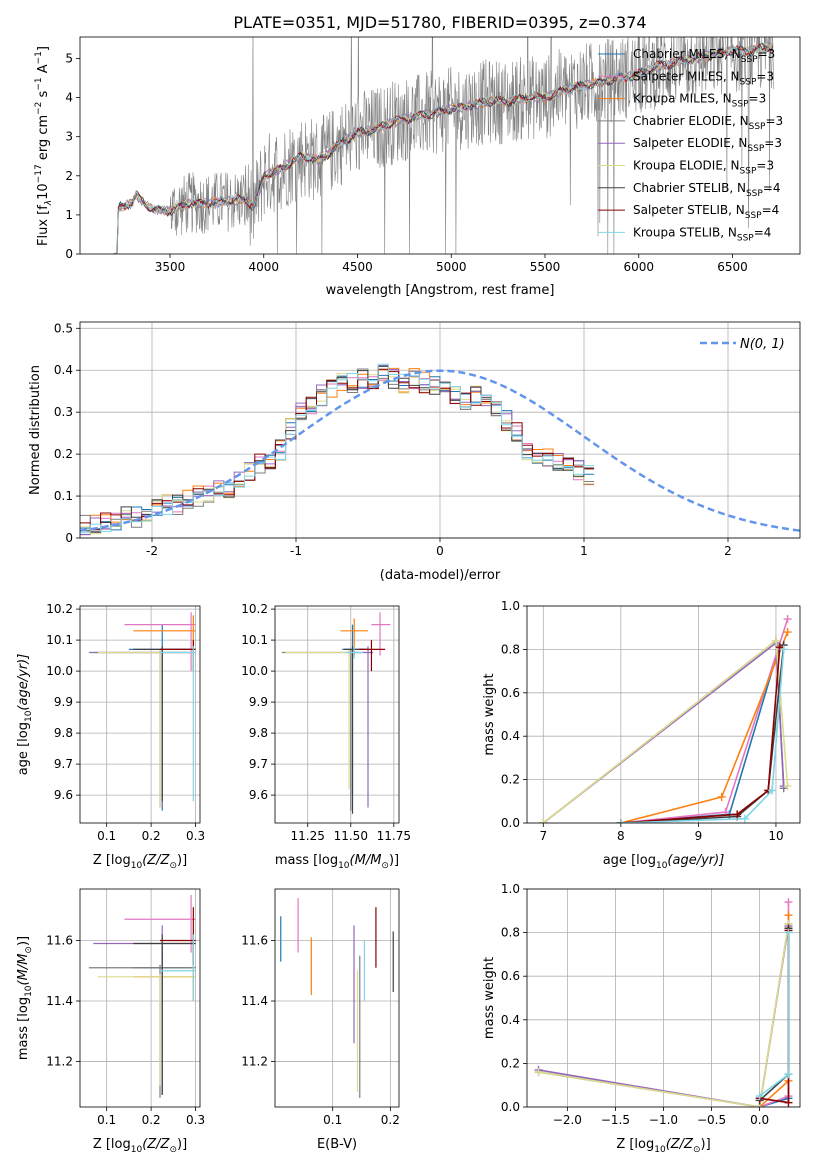 This screenshot has width=819, height=1170. Describe the element at coordinates (337, 1144) in the screenshot. I see `x-axis-label: E(B-V)` at that location.